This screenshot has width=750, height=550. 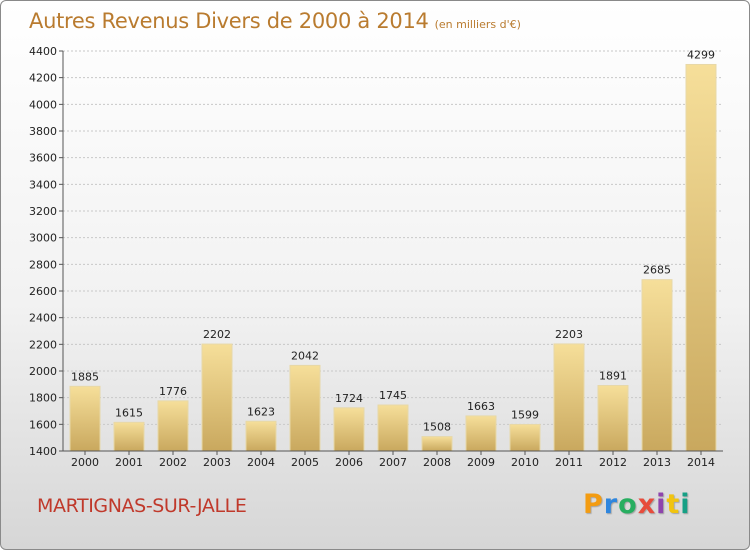 What do you see at coordinates (43, 104) in the screenshot?
I see `y-tick-label: 4000` at bounding box center [43, 104].